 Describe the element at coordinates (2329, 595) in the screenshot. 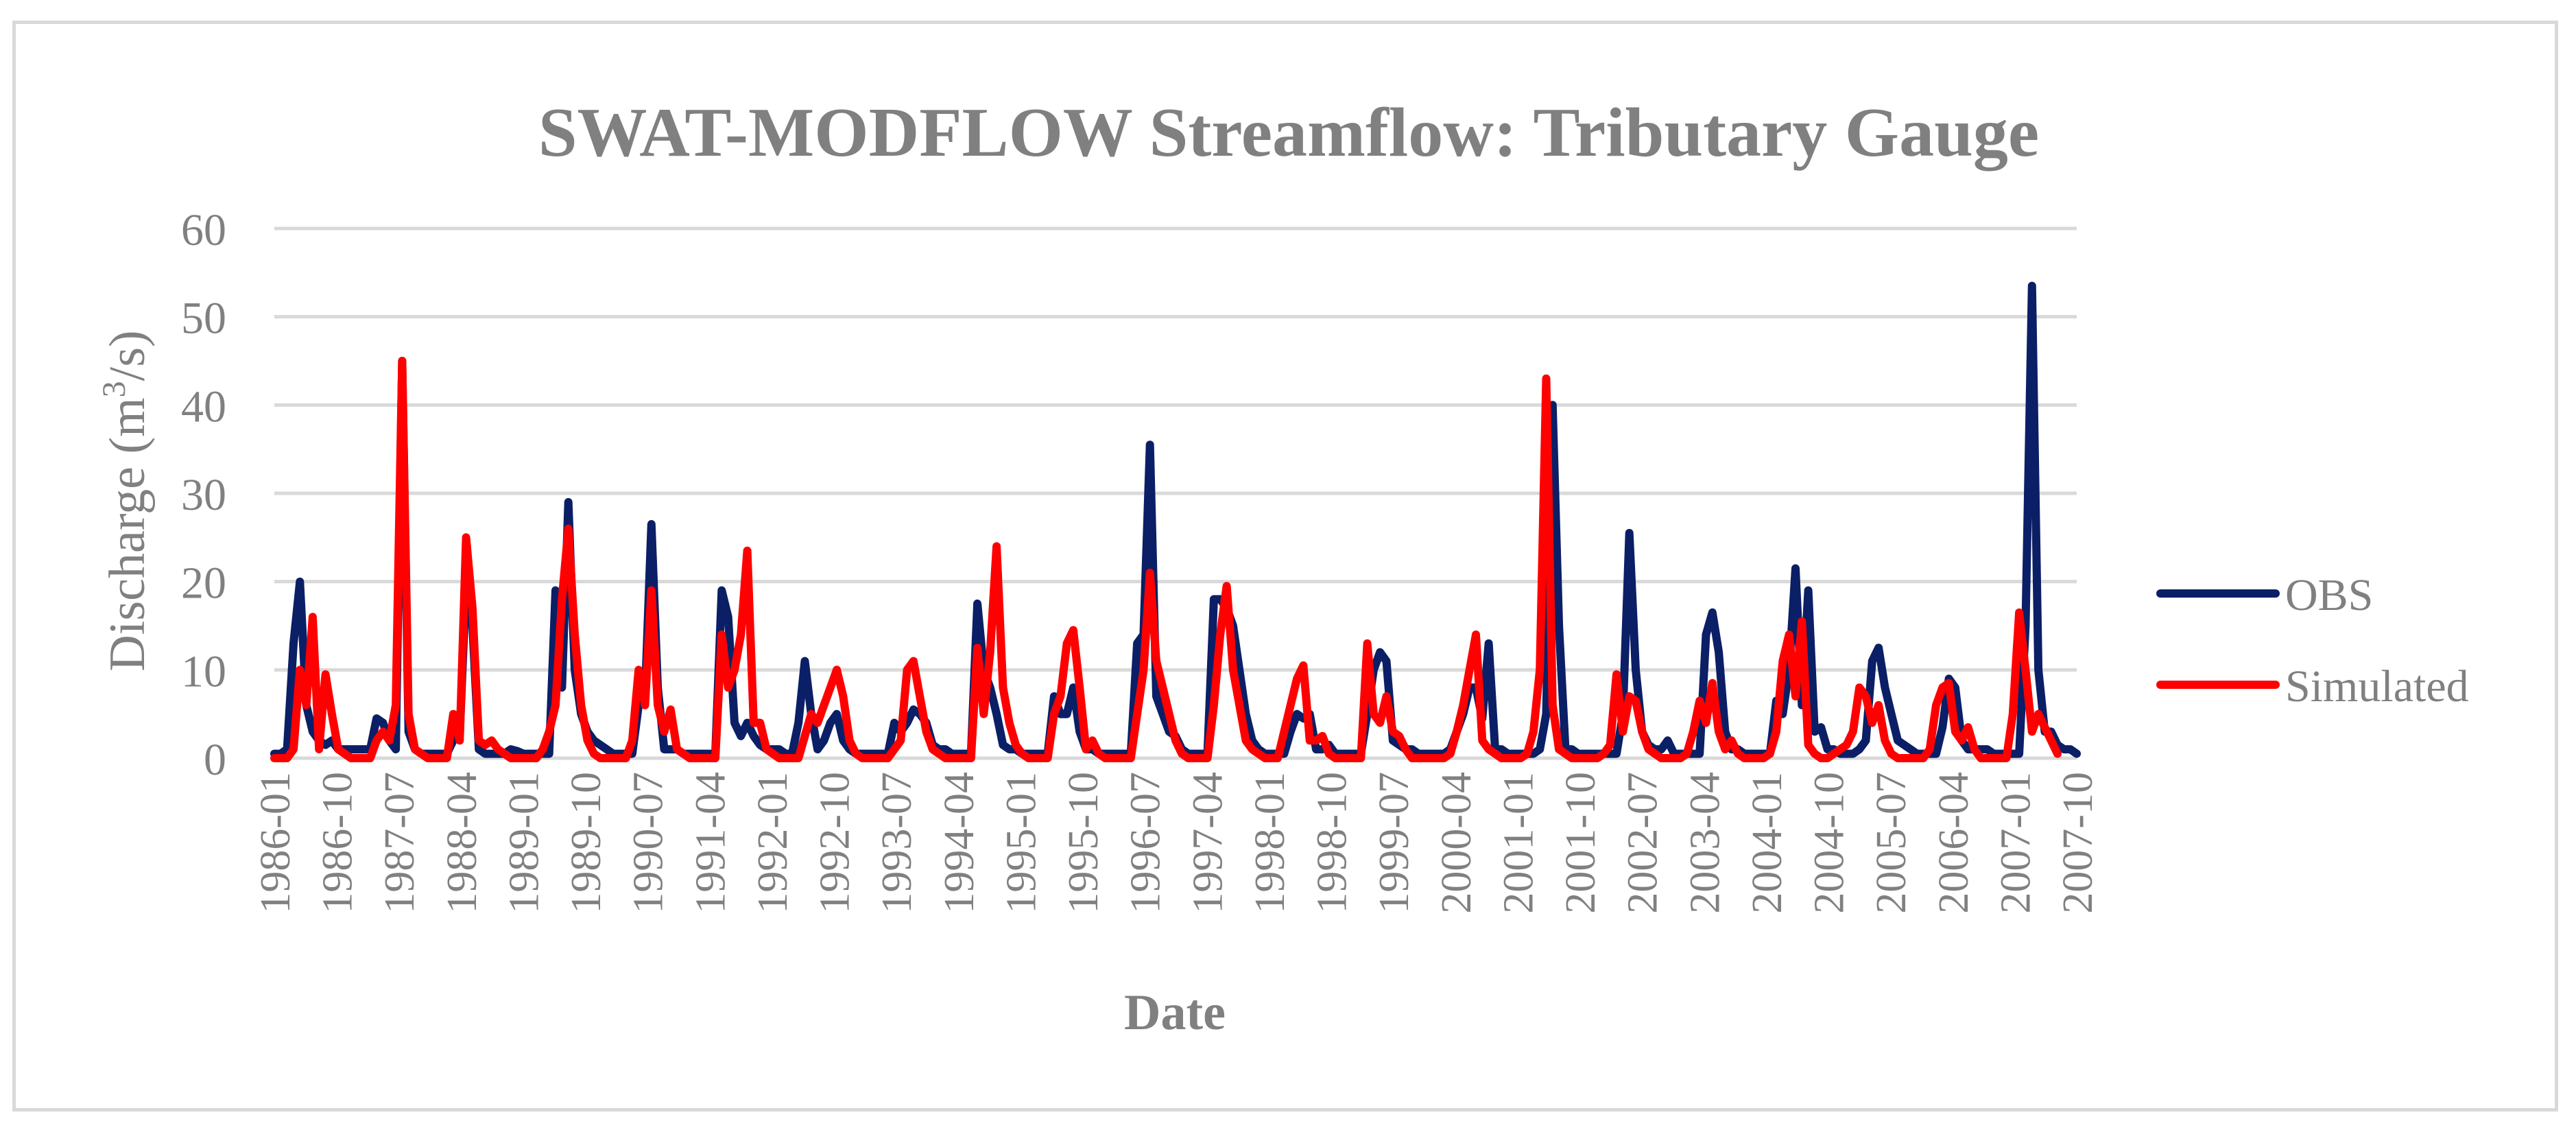

I see `legend-label: OBS` at that location.